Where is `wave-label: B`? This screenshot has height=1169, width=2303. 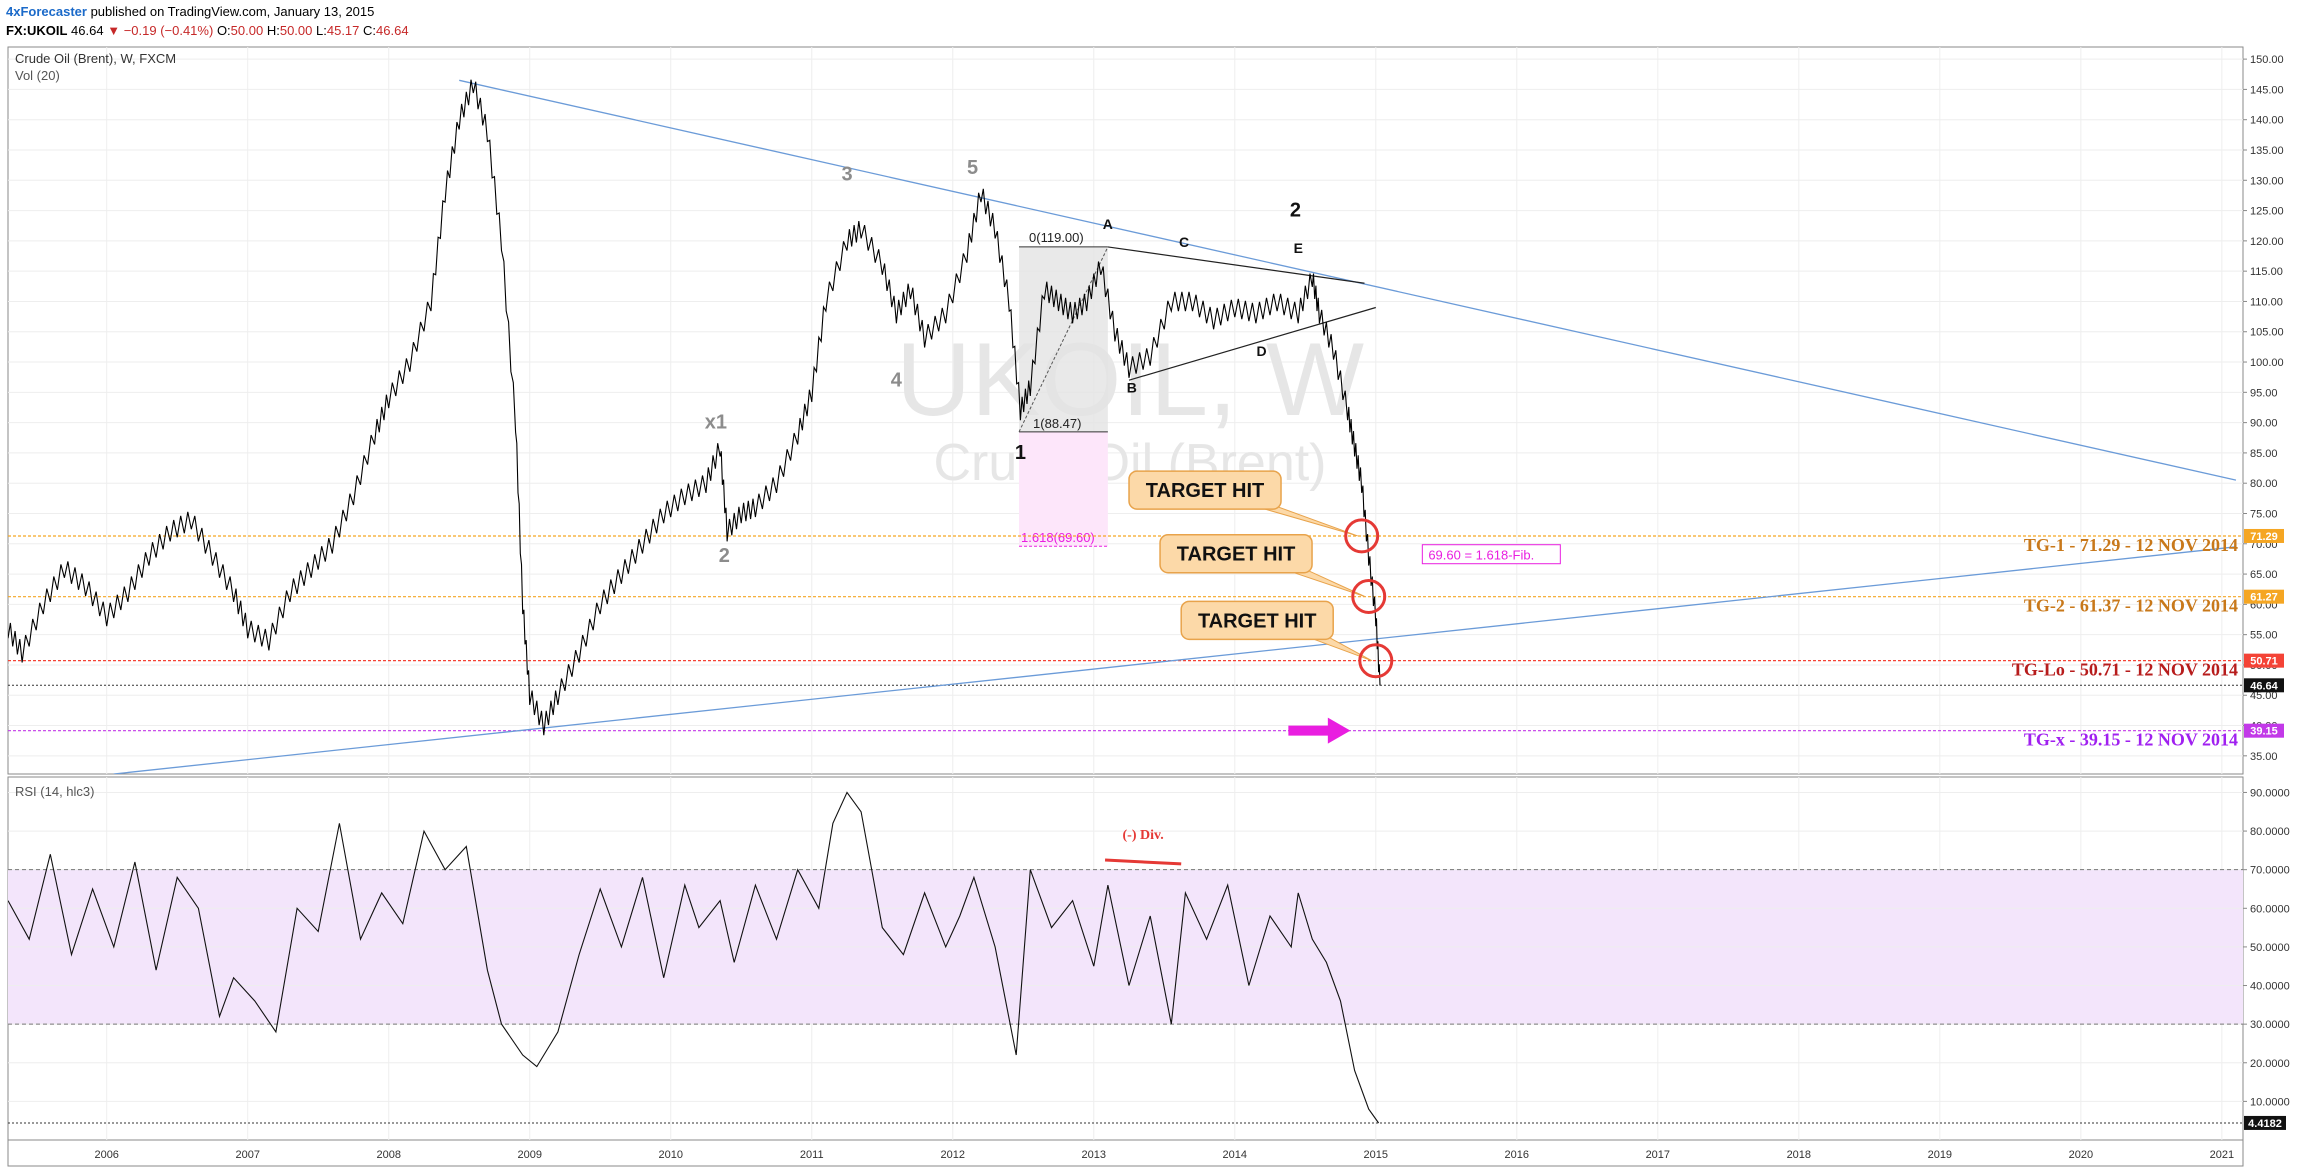 wave-label: B is located at coordinates (1132, 387).